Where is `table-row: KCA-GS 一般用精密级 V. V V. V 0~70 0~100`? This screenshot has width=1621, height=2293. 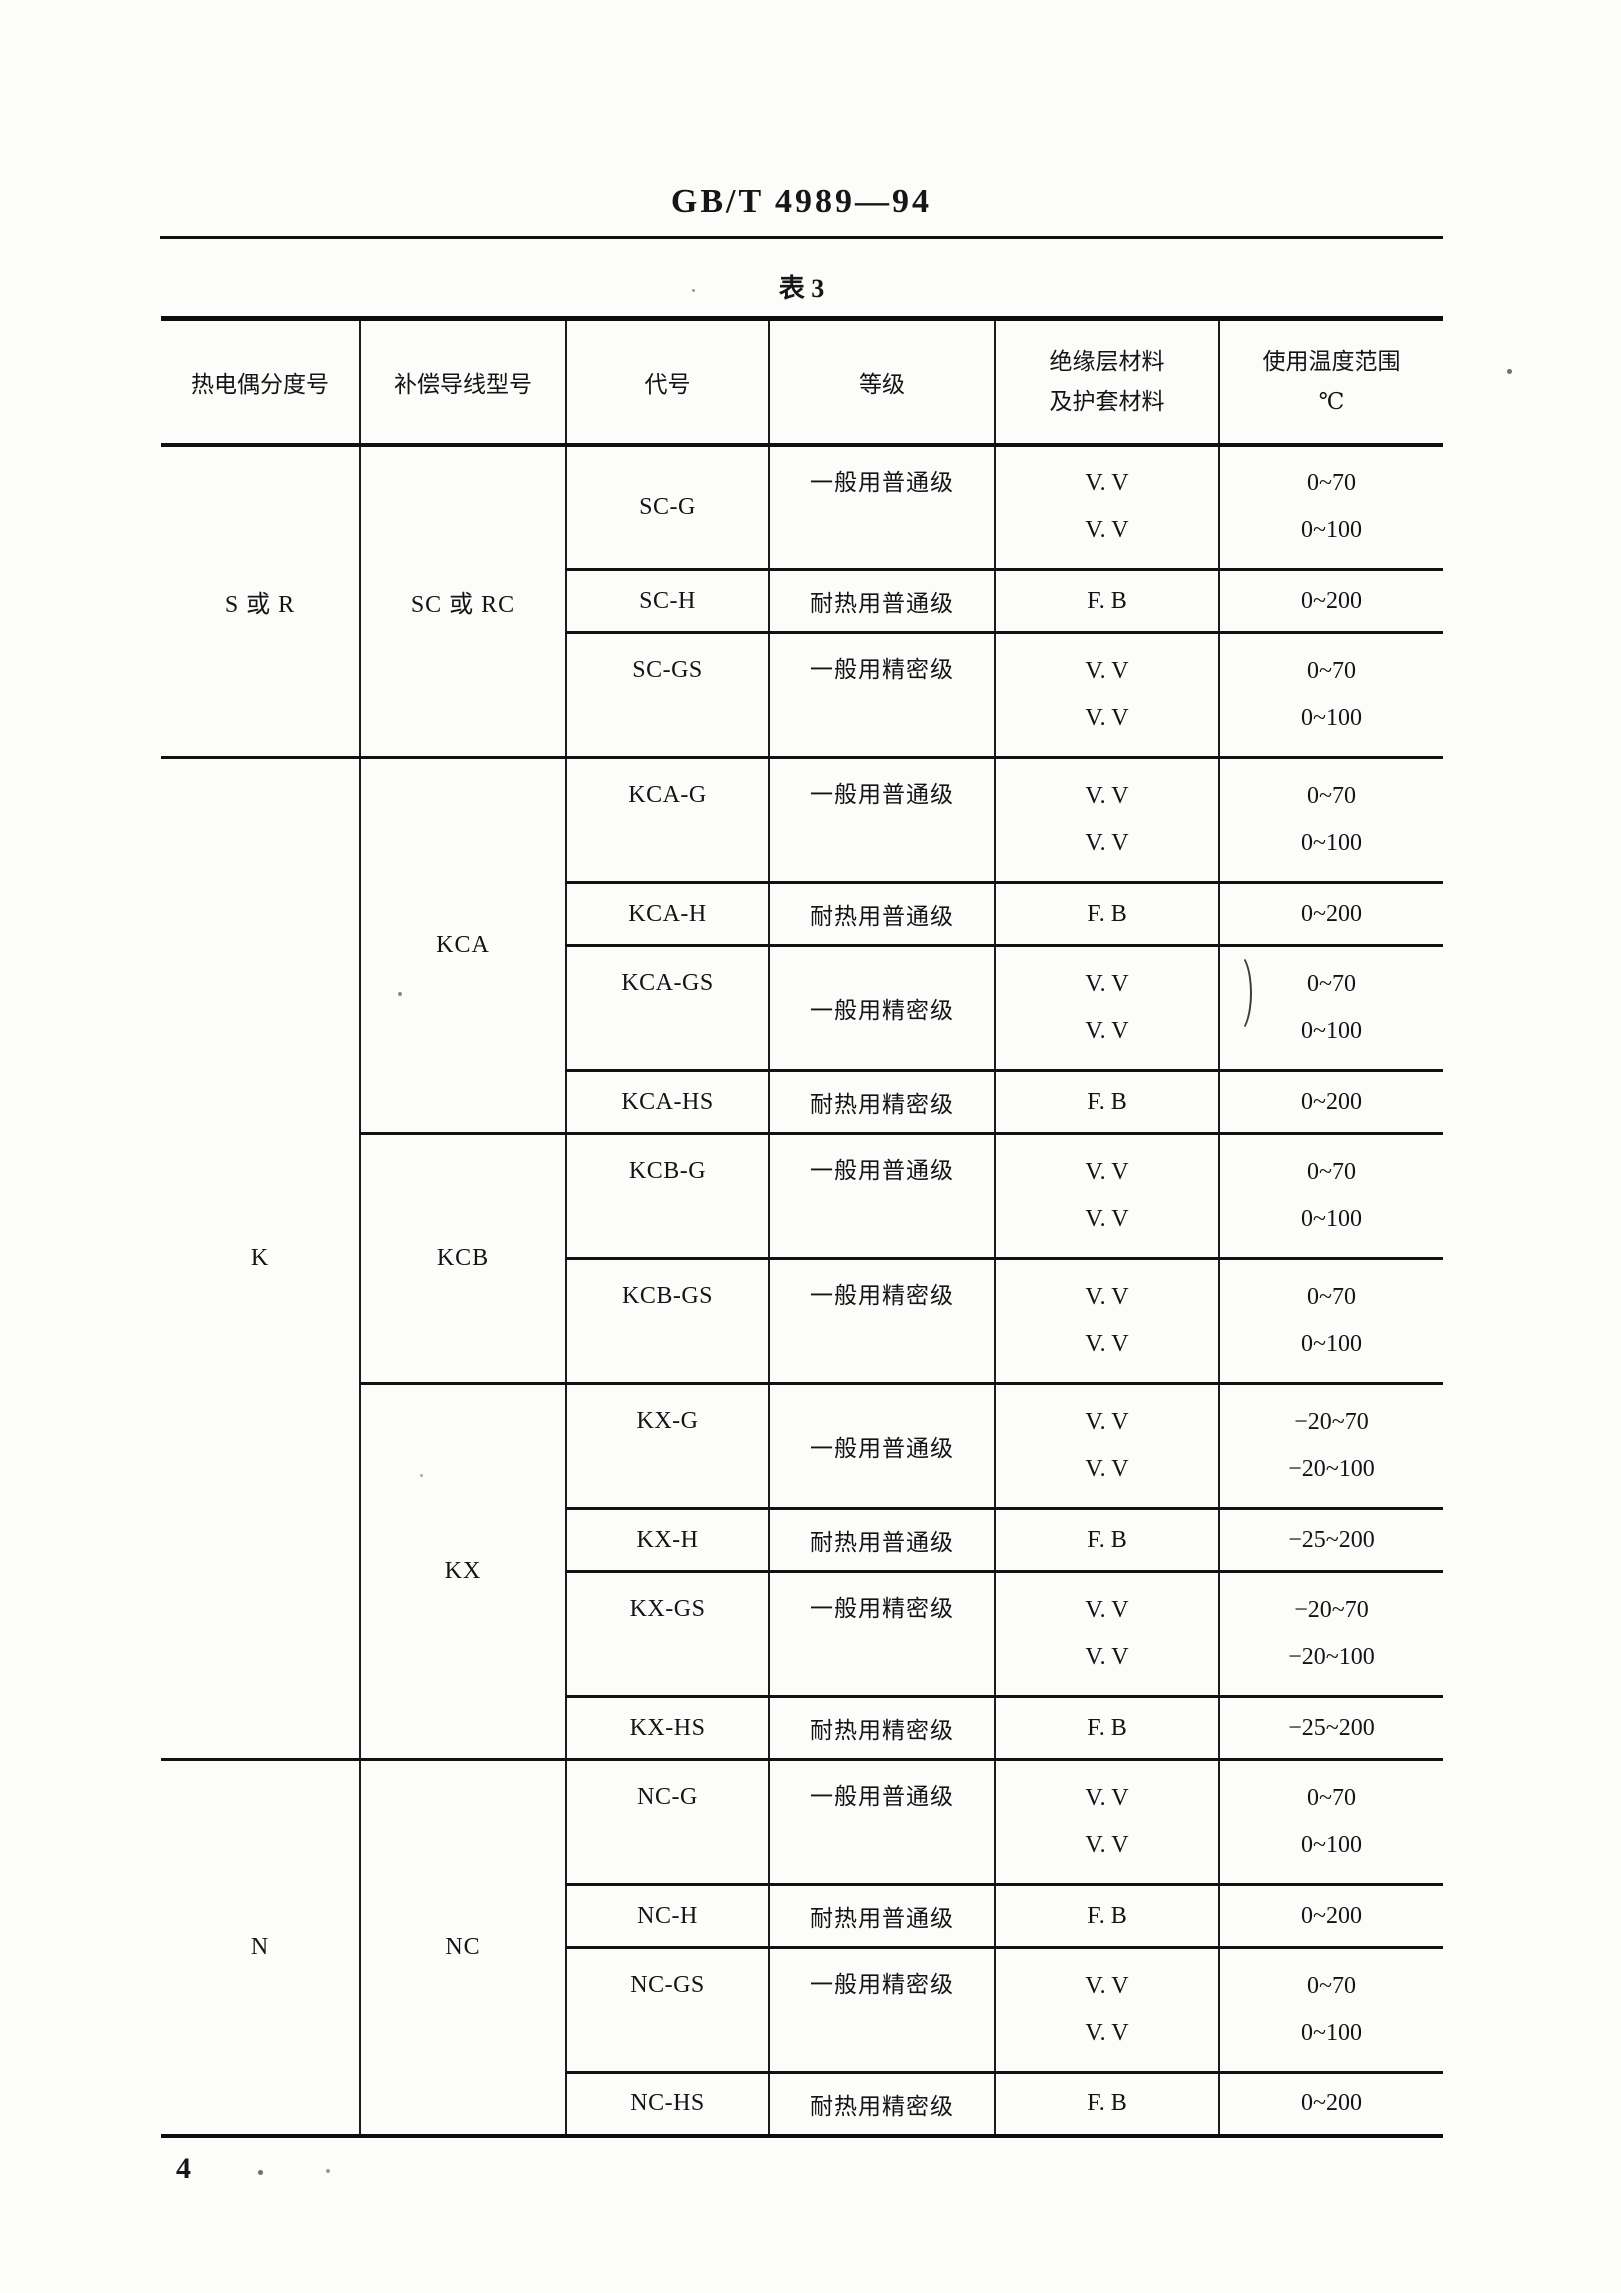
table-row: KCA-GS 一般用精密级 V. V V. V 0~70 0~100 is located at coordinates (802, 1008).